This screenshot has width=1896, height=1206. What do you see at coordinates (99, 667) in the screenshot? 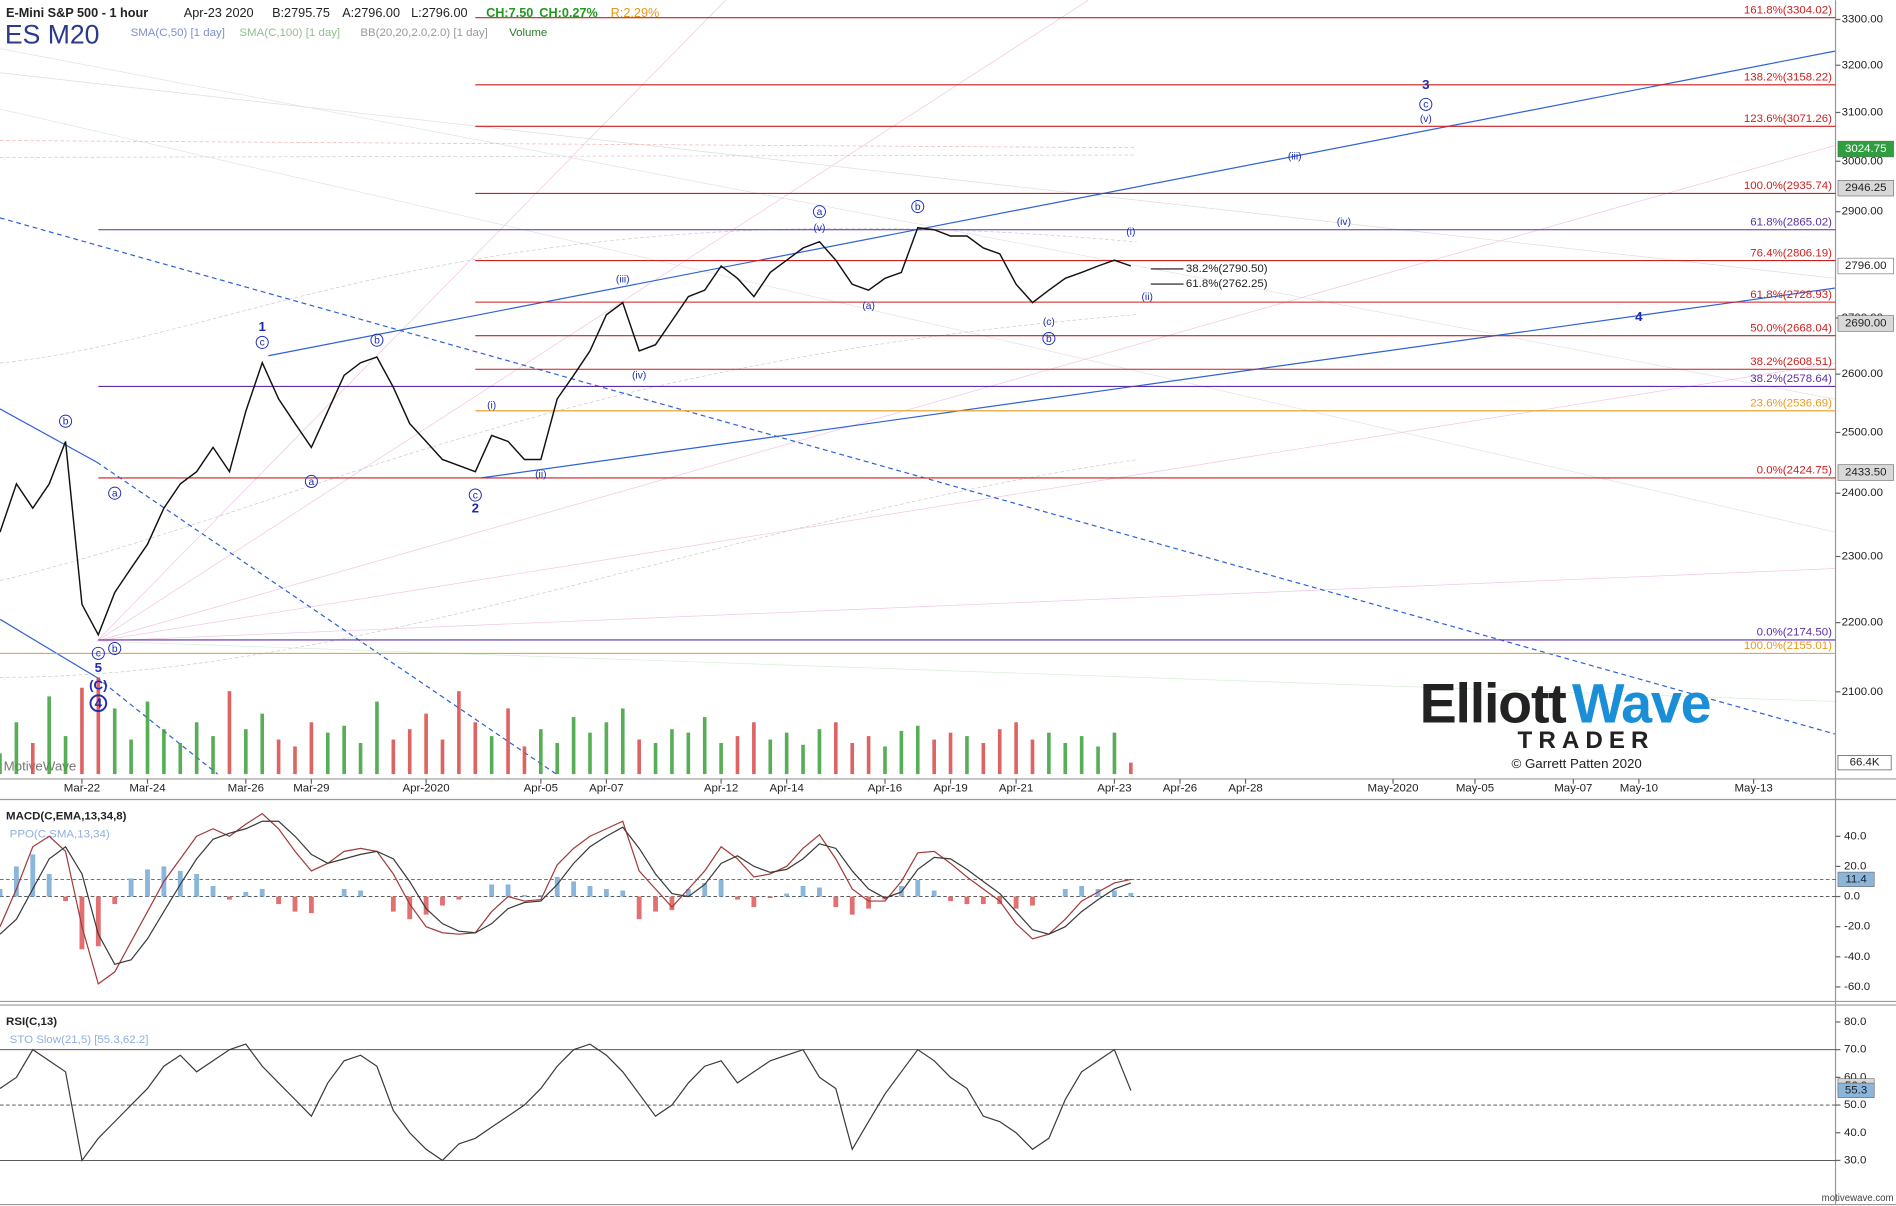
I see `wave-label: 5` at bounding box center [99, 667].